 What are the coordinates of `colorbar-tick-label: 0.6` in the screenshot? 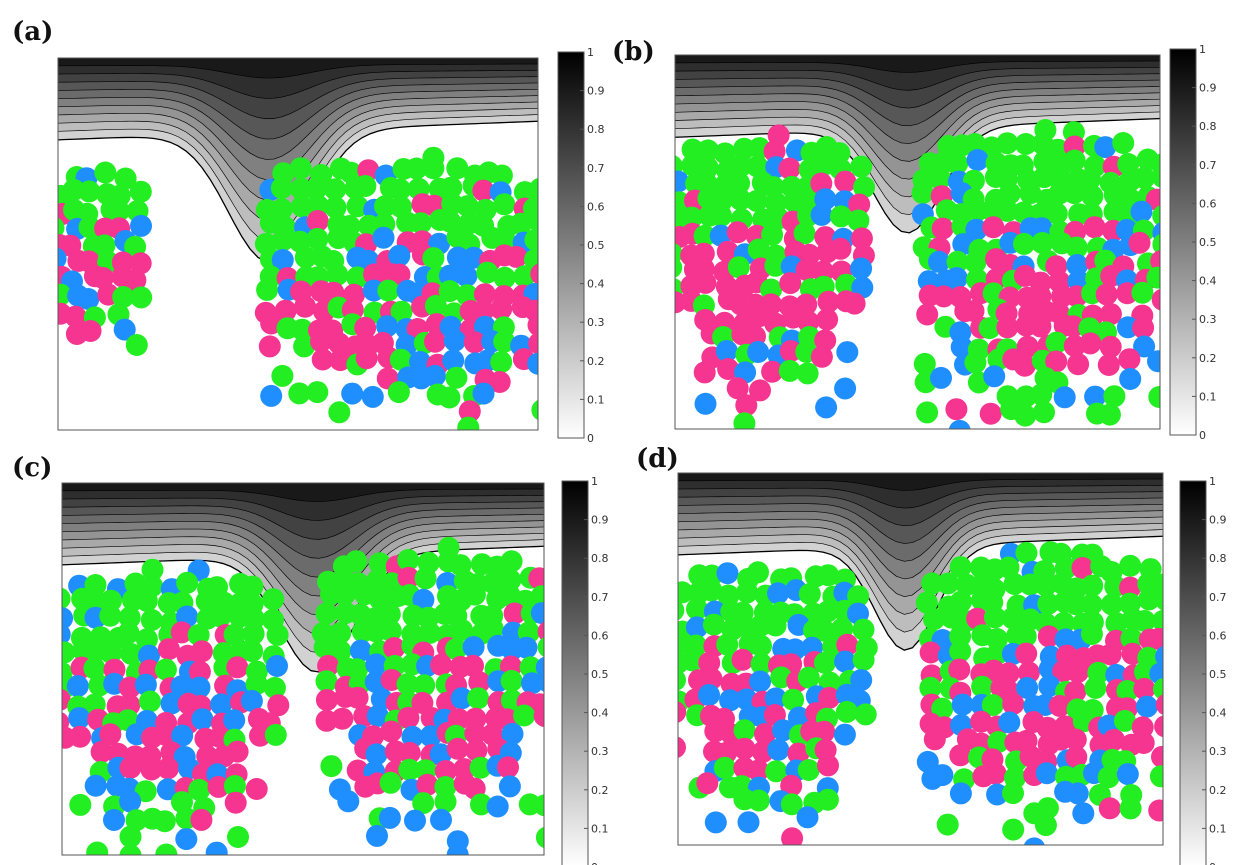 It's located at (596, 206).